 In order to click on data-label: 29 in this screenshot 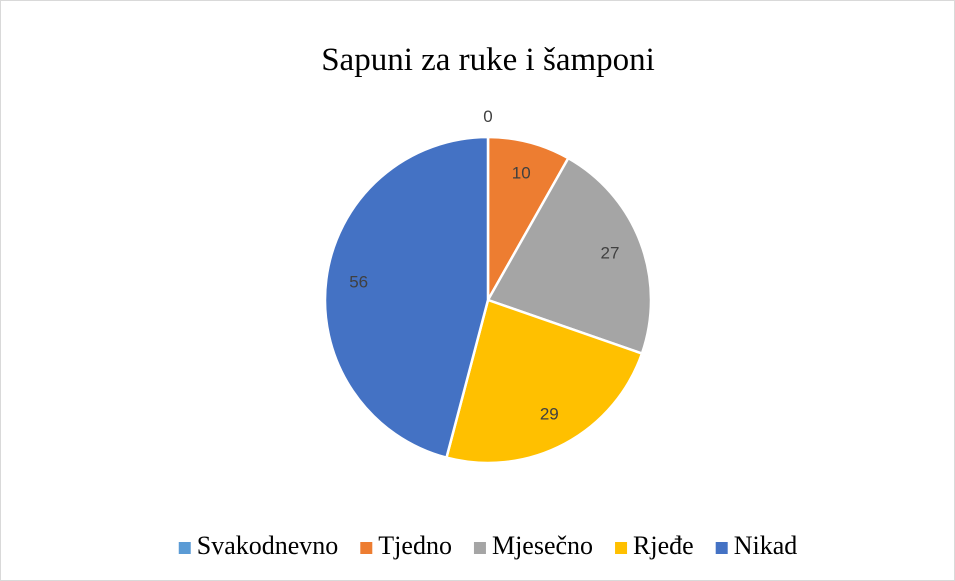, I will do `click(549, 414)`.